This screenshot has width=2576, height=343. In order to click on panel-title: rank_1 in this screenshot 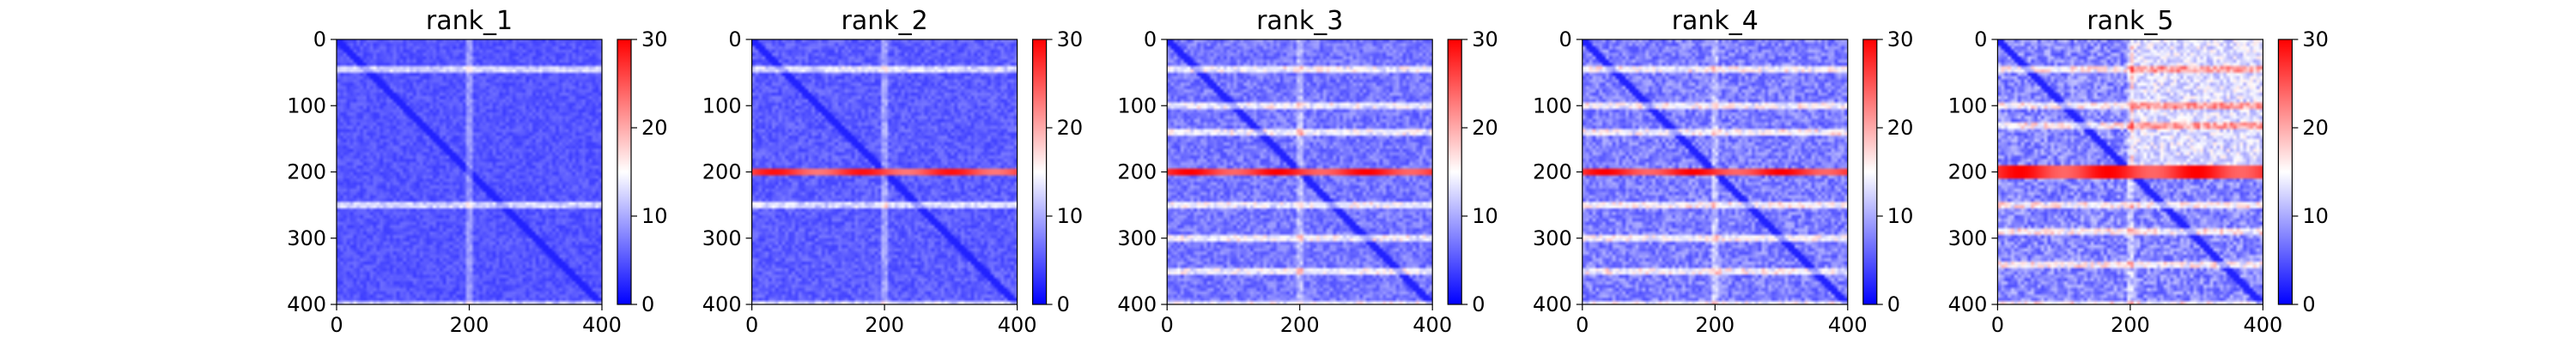, I will do `click(470, 21)`.